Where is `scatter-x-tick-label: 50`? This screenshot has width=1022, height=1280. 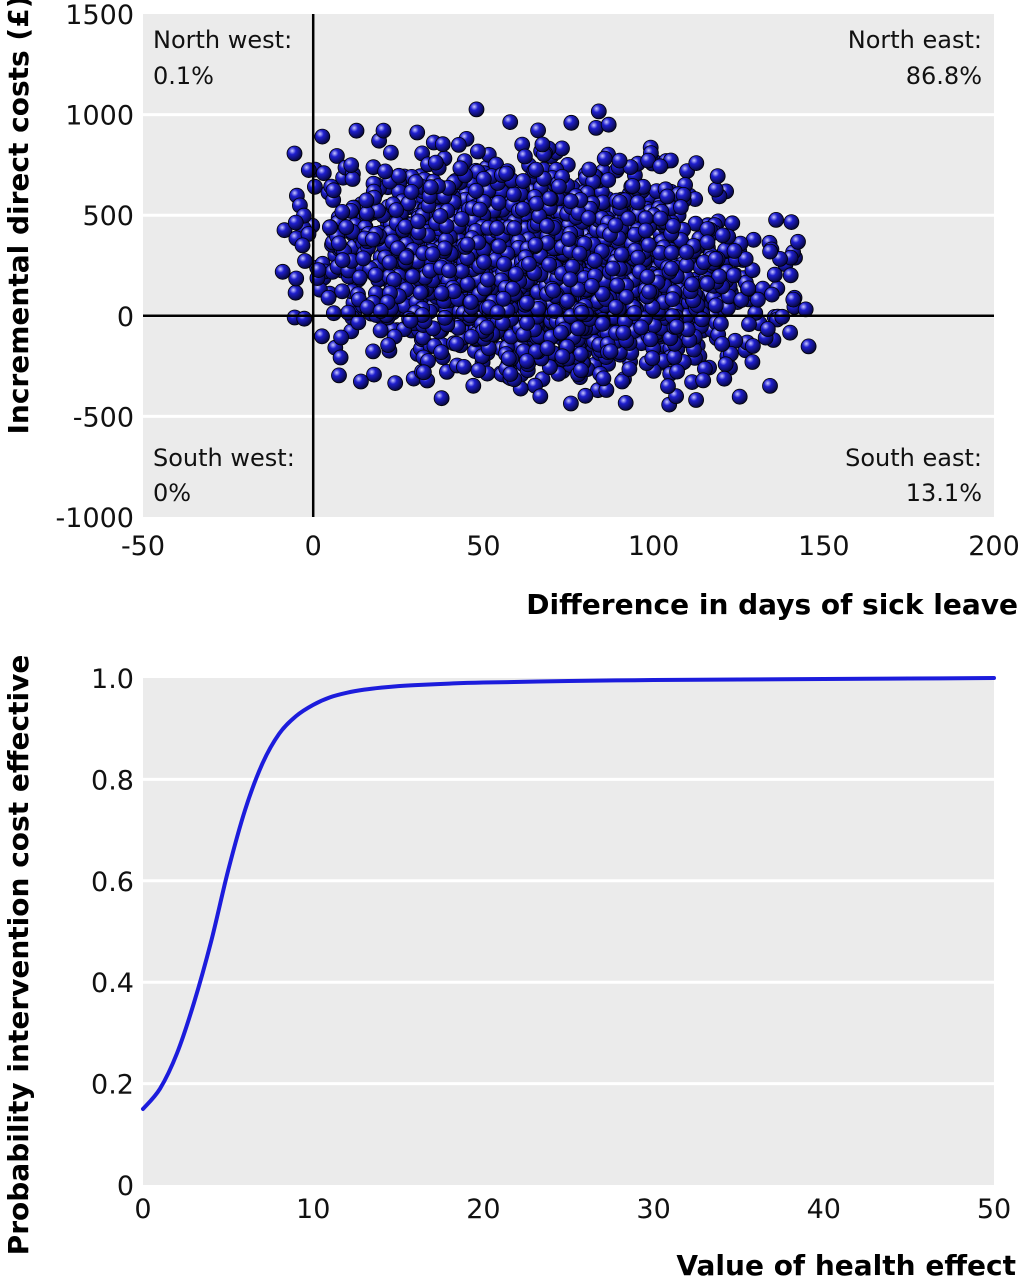
scatter-x-tick-label: 50 is located at coordinates (483, 546).